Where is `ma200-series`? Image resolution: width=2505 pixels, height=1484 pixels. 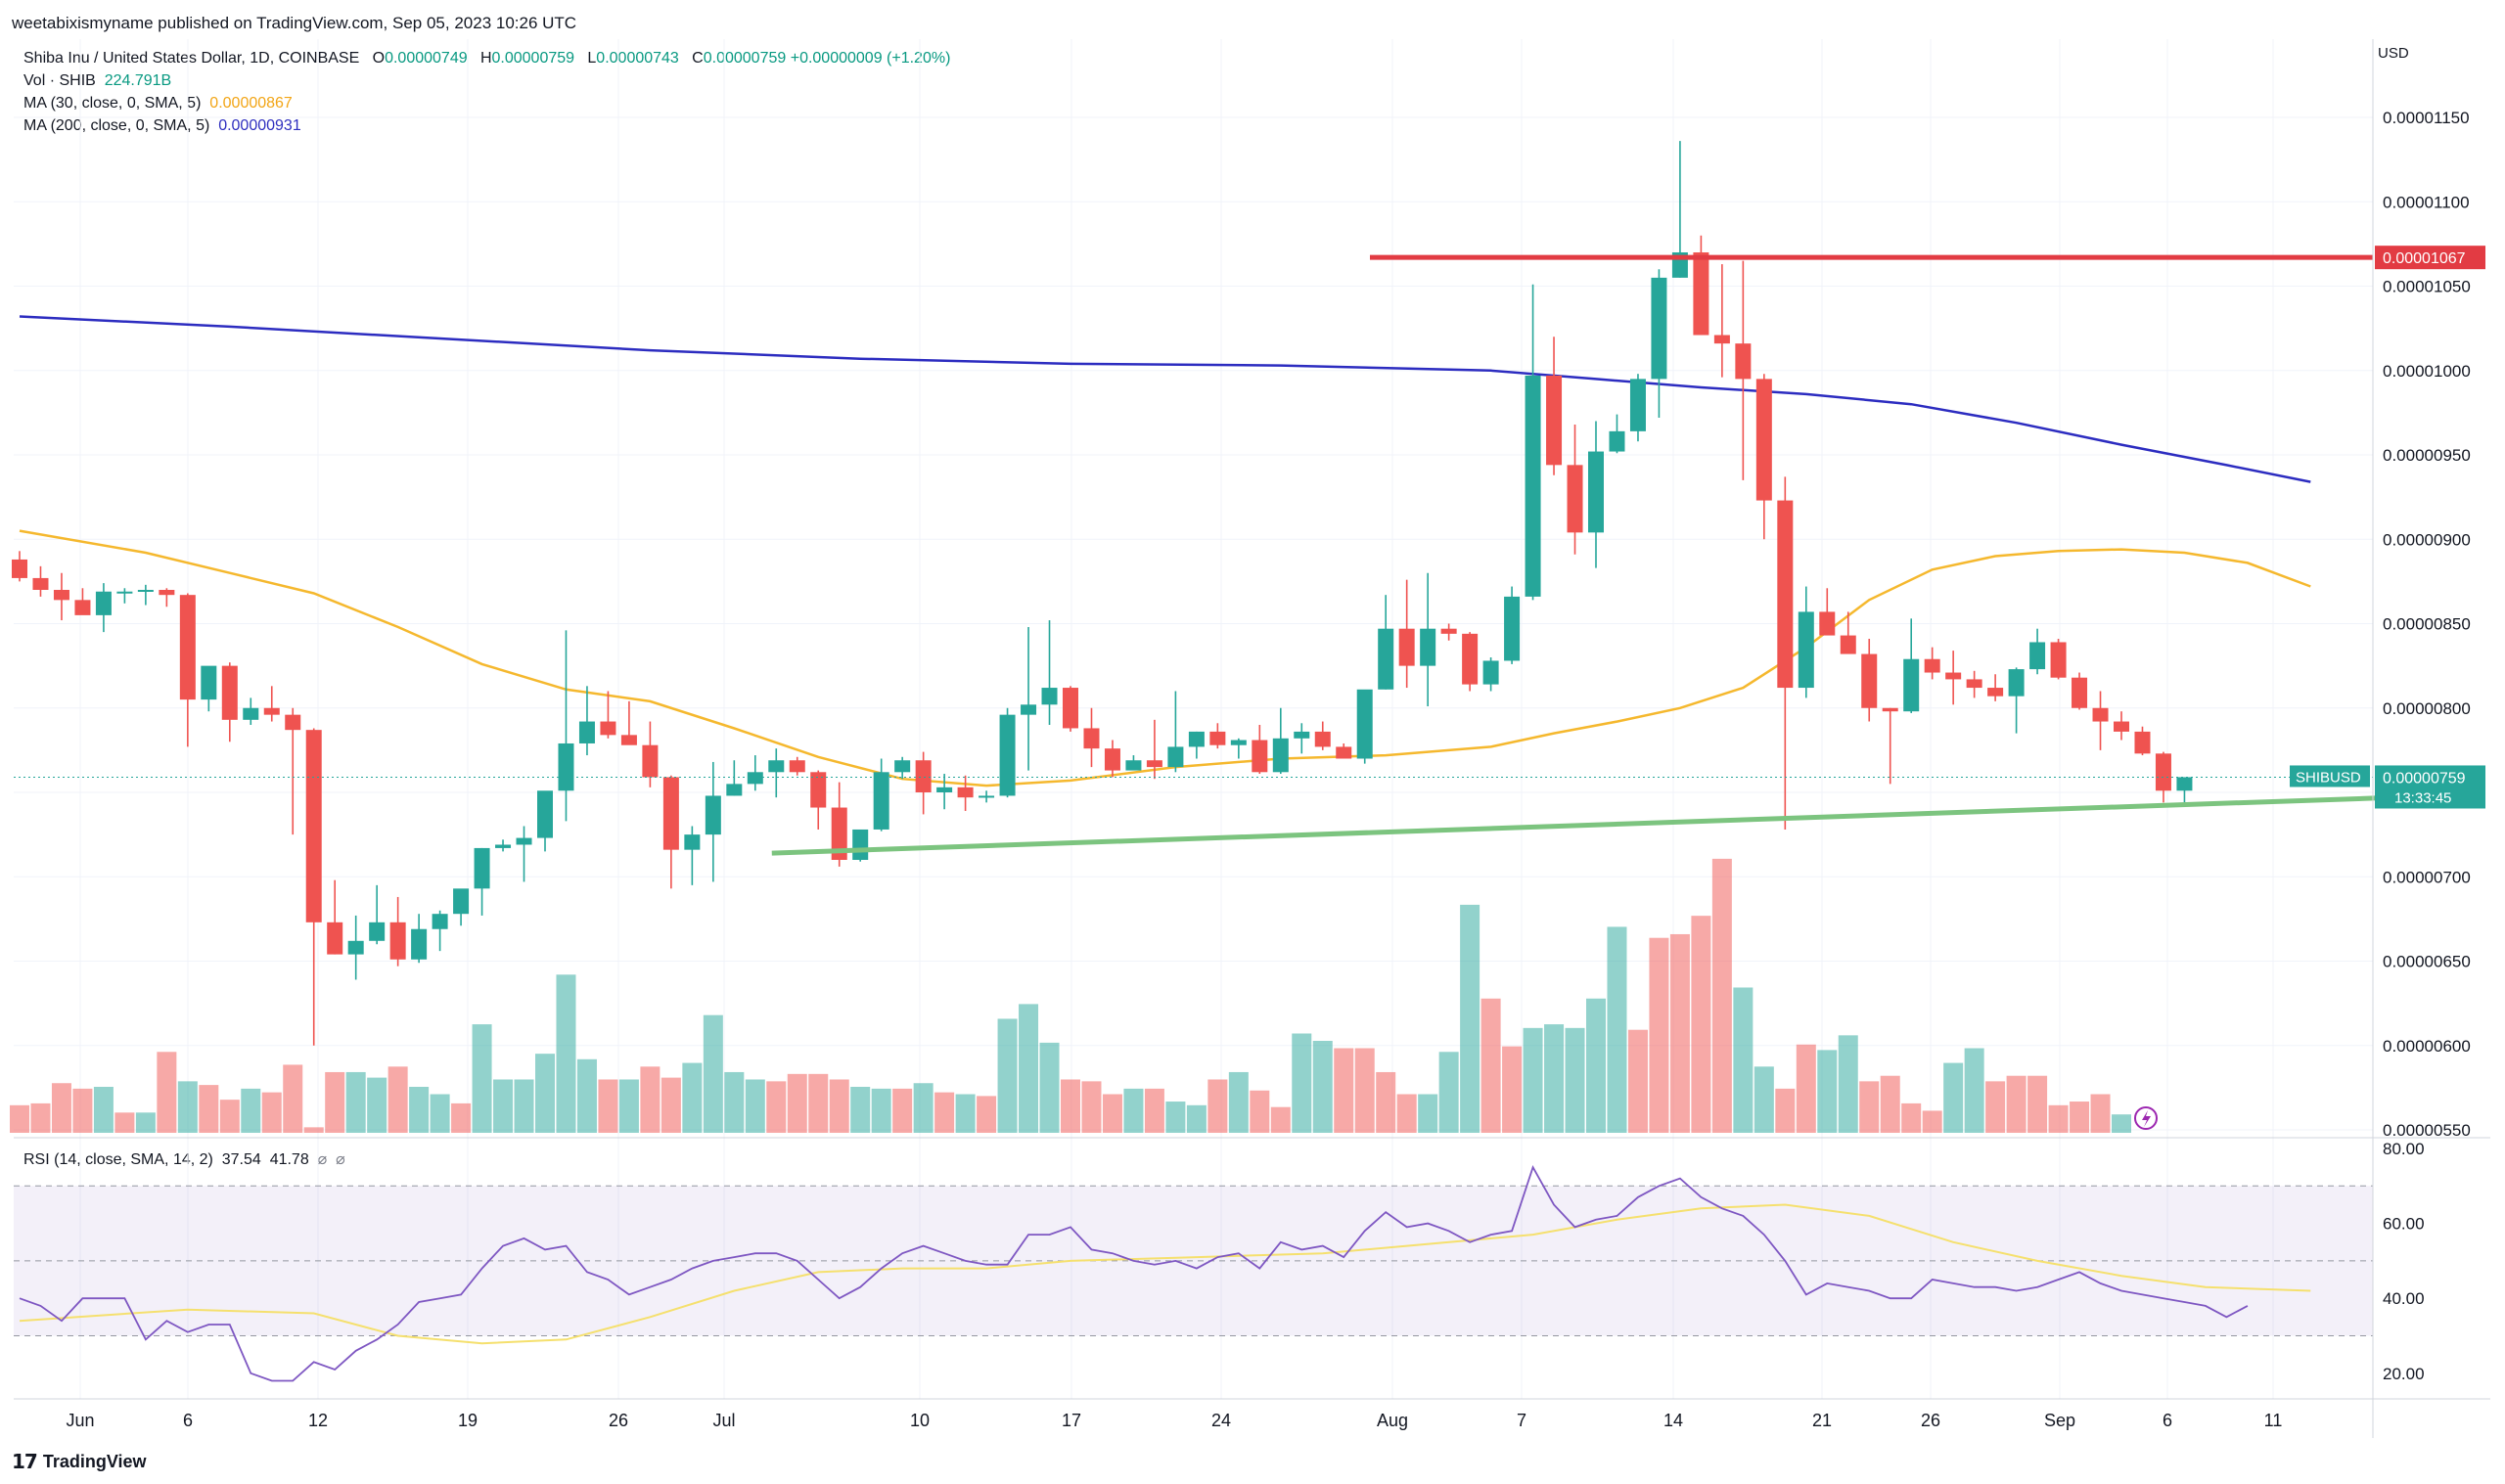 ma200-series is located at coordinates (1165, 399).